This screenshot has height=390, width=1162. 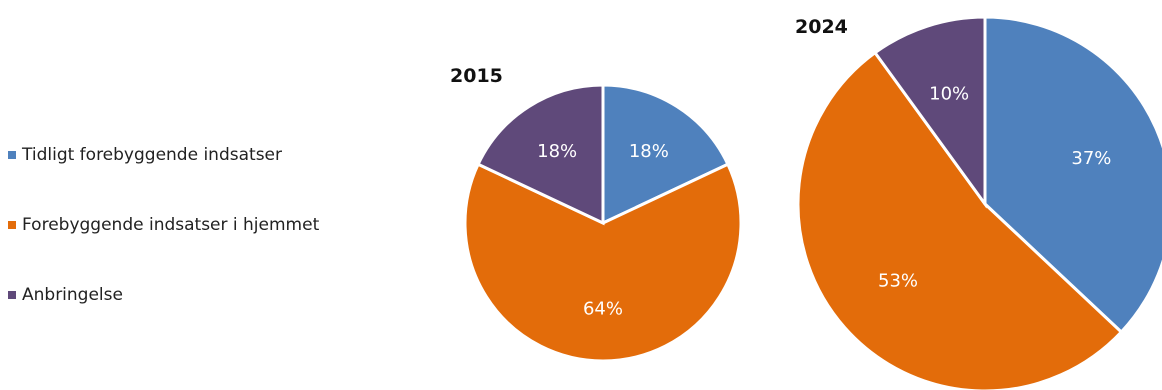 I want to click on pie-label-2015-hjemmet: 64%, so click(x=603, y=309).